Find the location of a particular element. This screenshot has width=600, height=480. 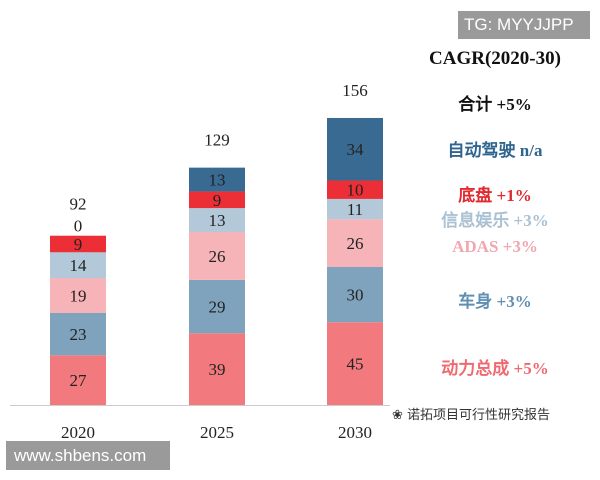

legend-total: 合计 +5% is located at coordinates (495, 104).